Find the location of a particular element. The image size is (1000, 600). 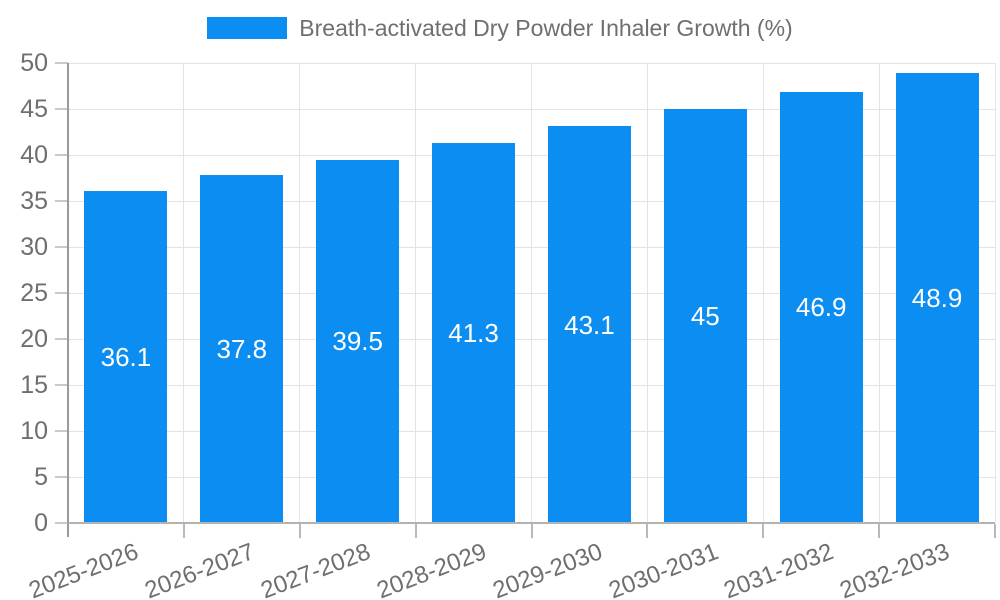

x-axis-tick-label: 2030-2031 is located at coordinates (663, 569).